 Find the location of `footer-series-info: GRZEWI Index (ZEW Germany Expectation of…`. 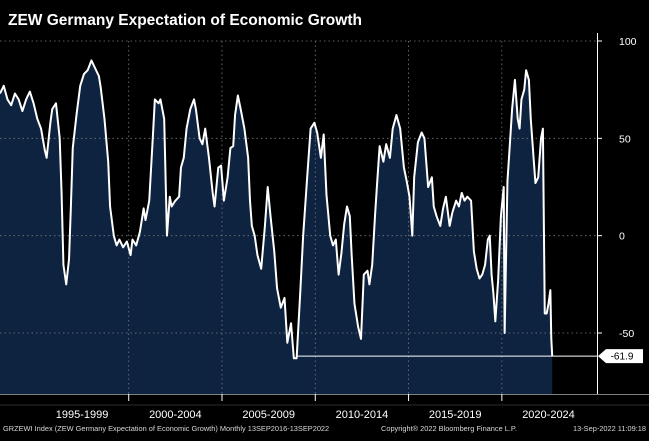

footer-series-info: GRZEWI Index (ZEW Germany Expectation of… is located at coordinates (166, 428).